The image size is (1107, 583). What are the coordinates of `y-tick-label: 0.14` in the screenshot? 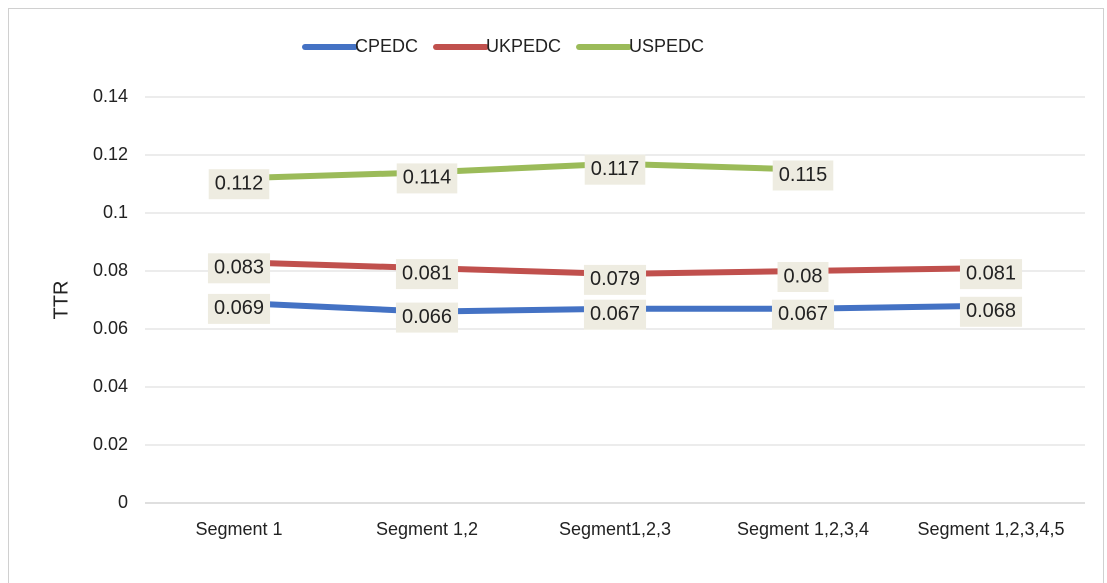 It's located at (110, 96).